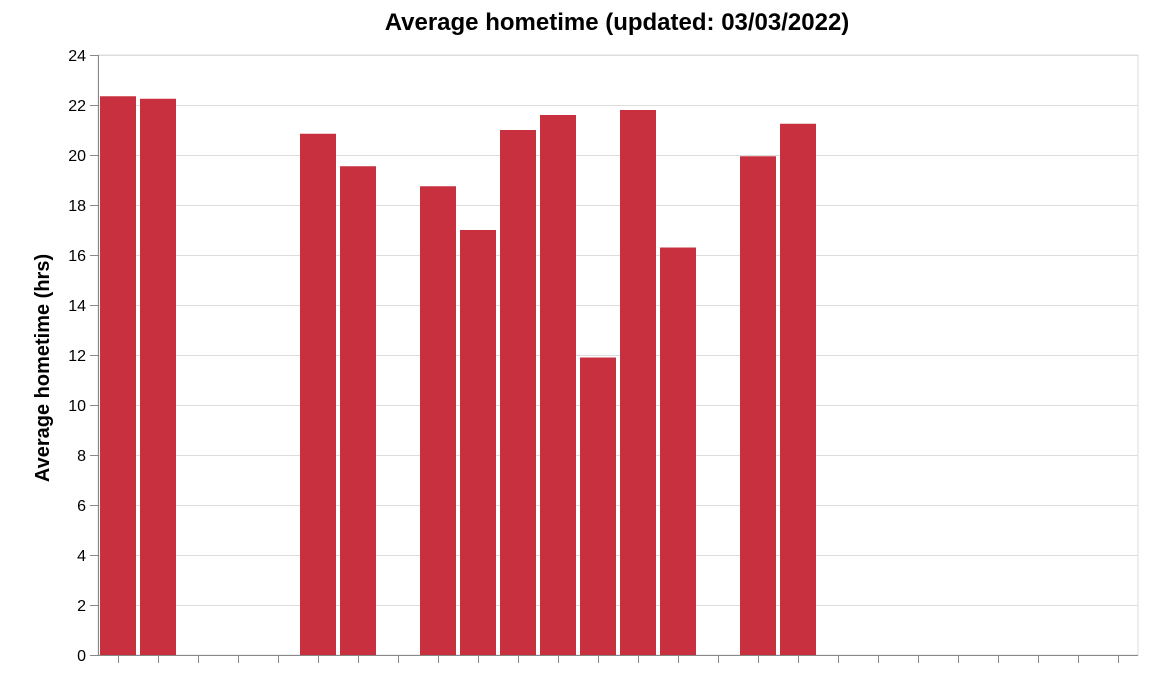 The image size is (1154, 673). I want to click on y-tick-label: 0, so click(81, 656).